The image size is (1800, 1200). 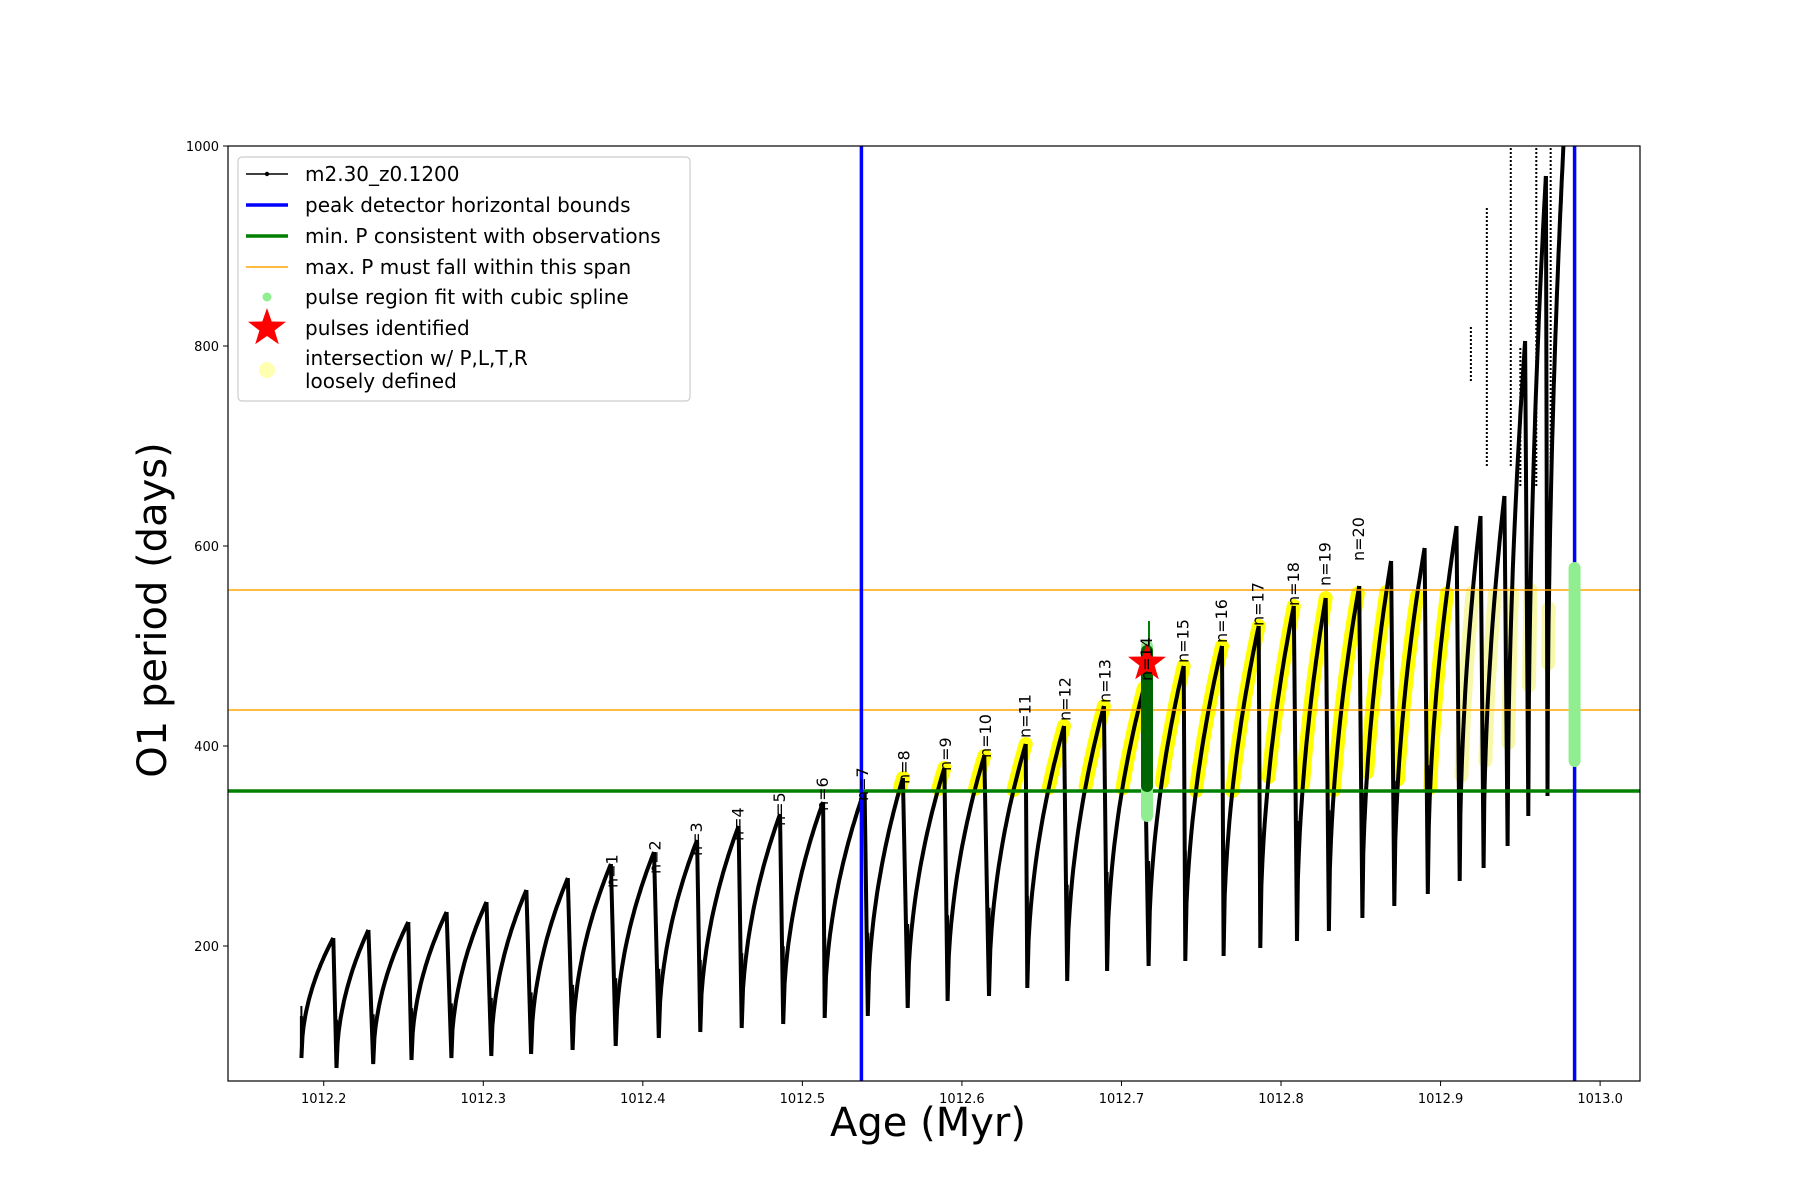 What do you see at coordinates (468, 205) in the screenshot?
I see `legend-label: peak detector horizontal bounds` at bounding box center [468, 205].